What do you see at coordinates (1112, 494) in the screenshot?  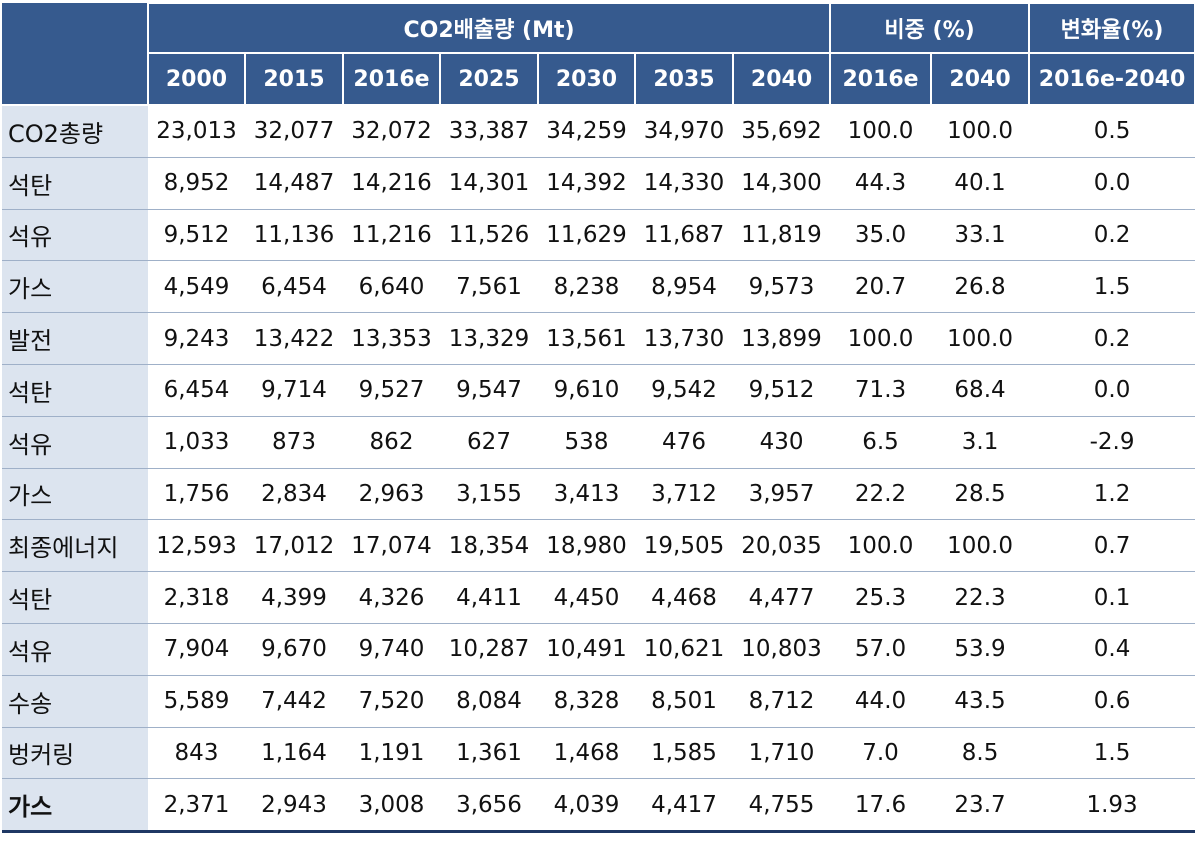 I see `table-cell: 1.2` at bounding box center [1112, 494].